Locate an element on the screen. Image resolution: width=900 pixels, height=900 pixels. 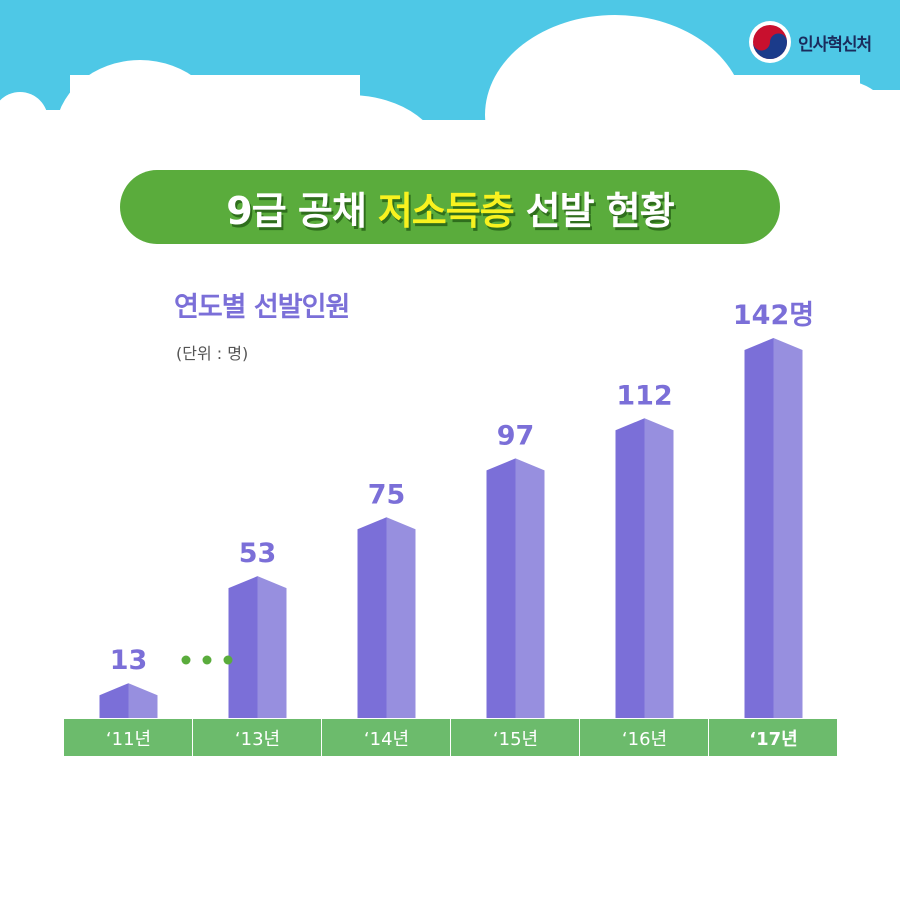
x-tick-label: ‘15년 is located at coordinates (515, 739).